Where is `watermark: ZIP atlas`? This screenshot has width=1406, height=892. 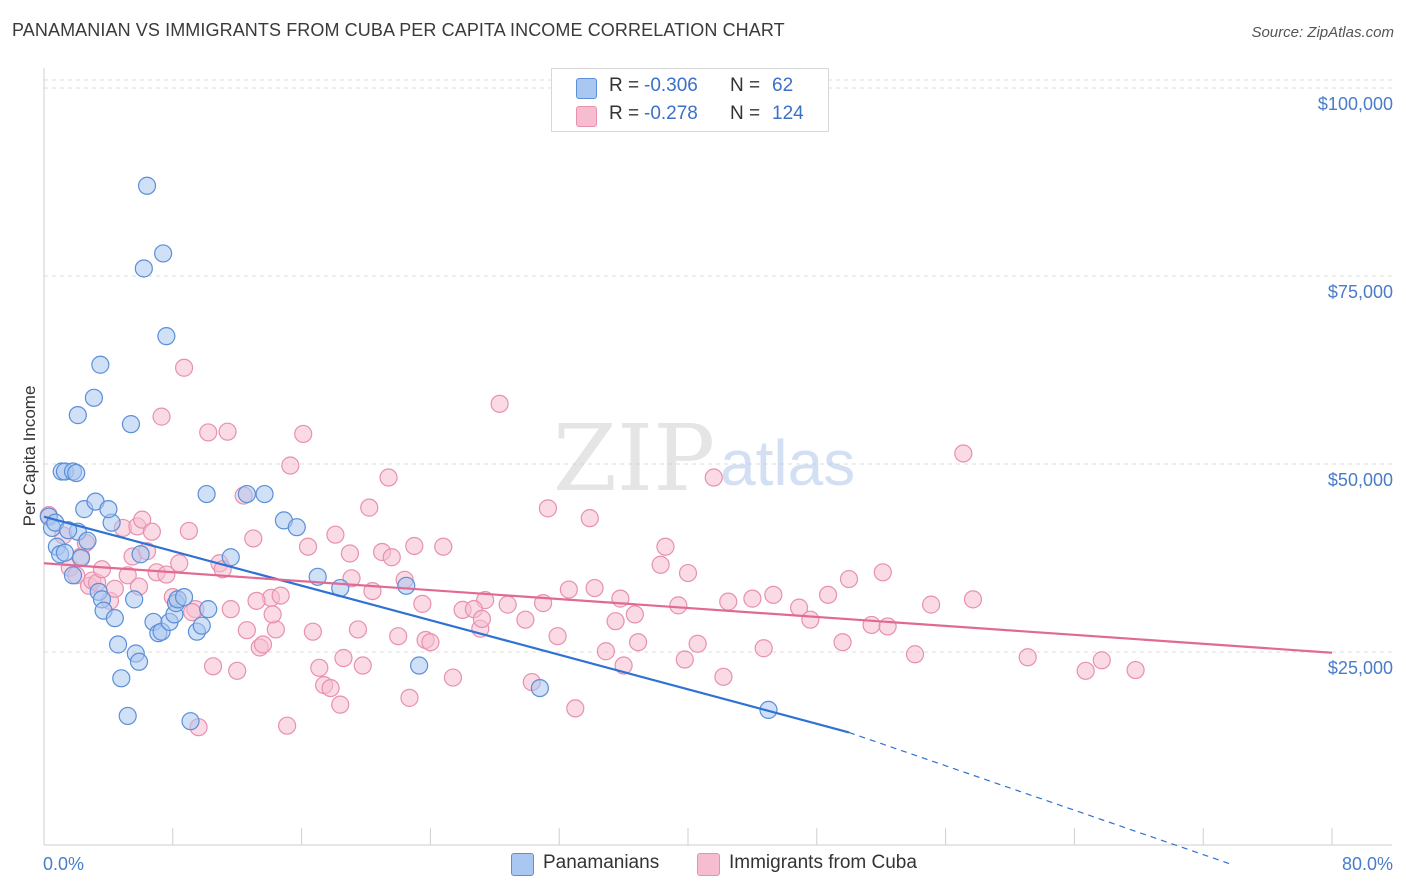 watermark: ZIP atlas is located at coordinates (704, 458).